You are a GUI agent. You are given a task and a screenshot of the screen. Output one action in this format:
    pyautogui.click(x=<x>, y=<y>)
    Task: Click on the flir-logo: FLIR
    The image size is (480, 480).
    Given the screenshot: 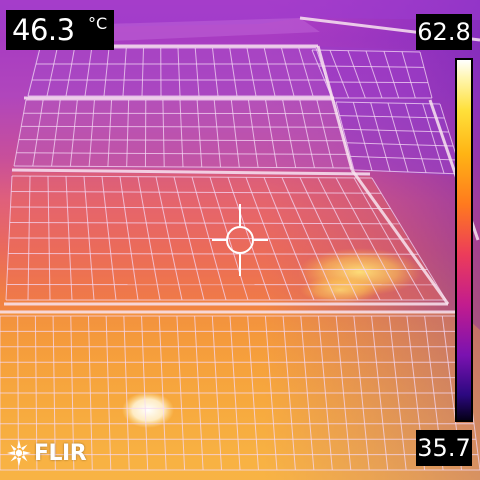 What is the action you would take?
    pyautogui.click(x=46, y=453)
    